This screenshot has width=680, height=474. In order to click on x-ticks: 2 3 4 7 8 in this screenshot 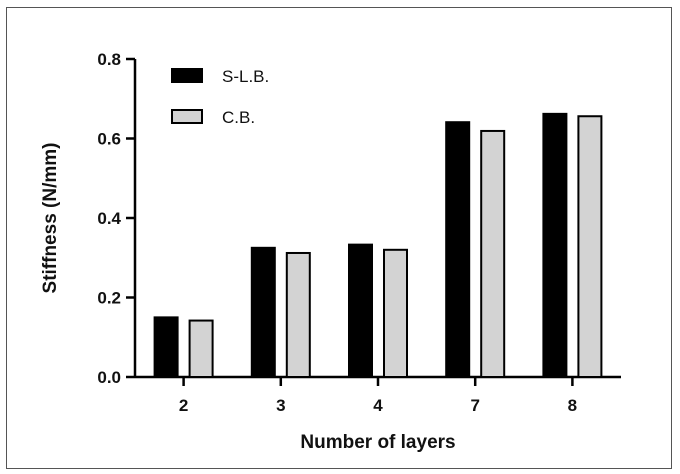, I will do `click(378, 396)`.